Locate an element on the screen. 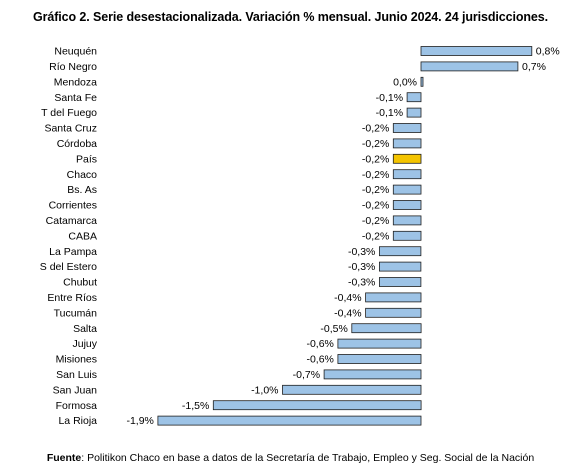 This screenshot has width=581, height=473. category-label-entre-rios: Entre Ríos is located at coordinates (72, 298).